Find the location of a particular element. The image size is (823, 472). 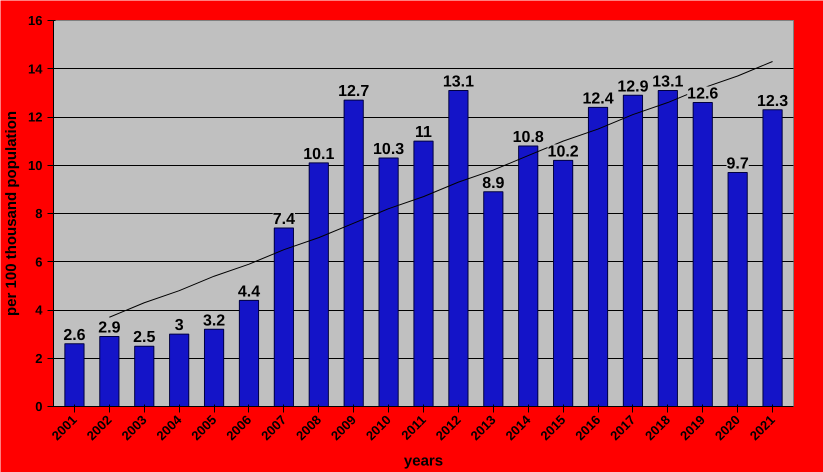

y-tick-label: 4 is located at coordinates (39, 310).